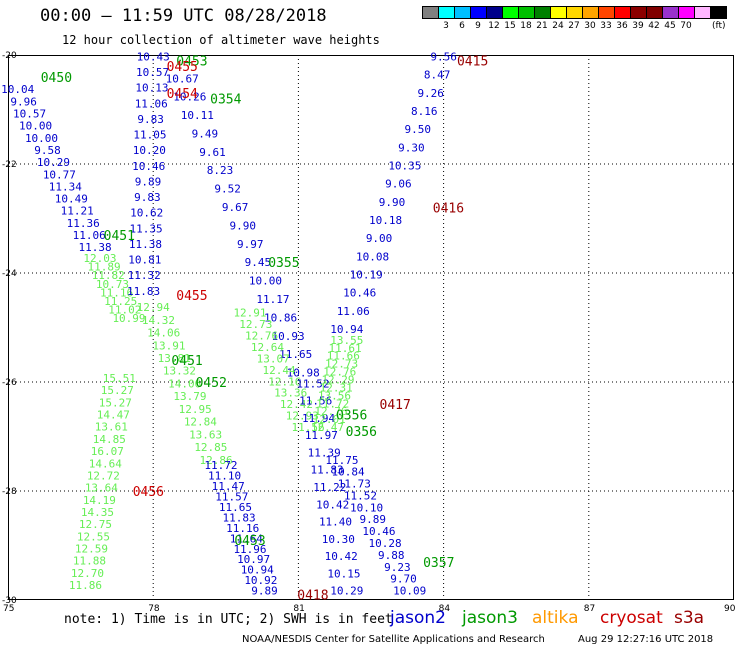  Describe the element at coordinates (462, 26) in the screenshot. I see `color-scale-label: 6` at that location.